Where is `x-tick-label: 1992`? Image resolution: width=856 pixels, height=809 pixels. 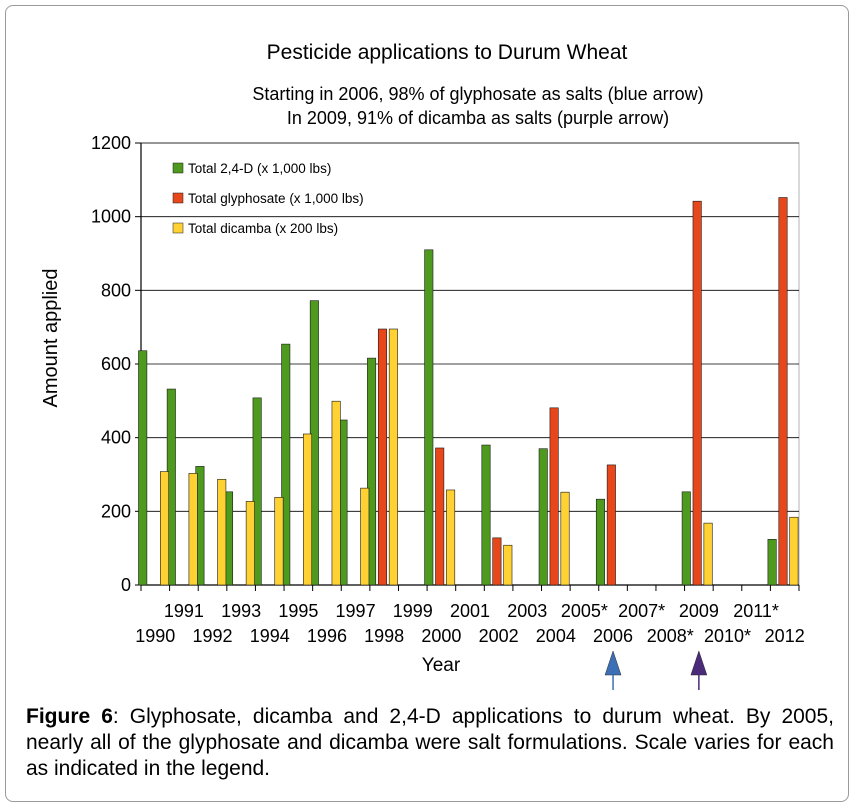 x-tick-label: 1992 is located at coordinates (212, 636).